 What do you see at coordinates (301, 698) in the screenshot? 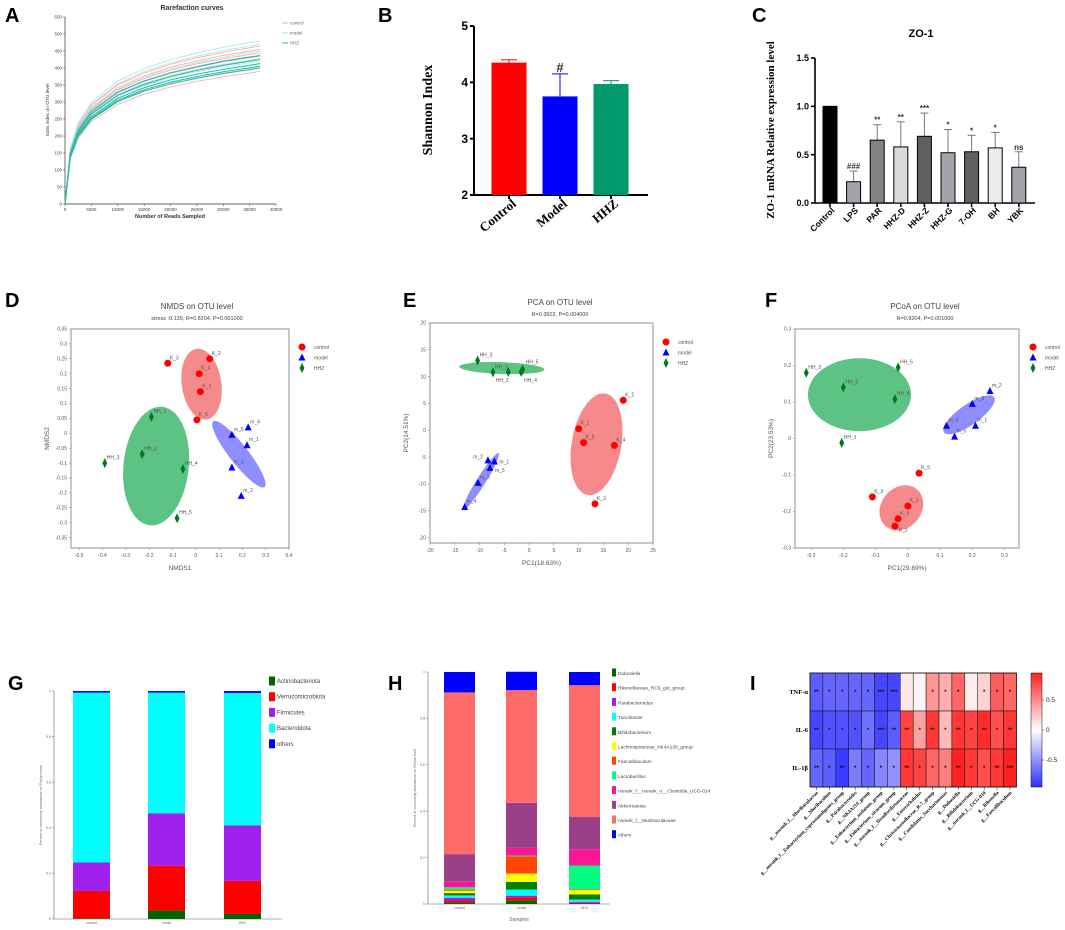
I see `legend-label: Verrucomicrobiota` at bounding box center [301, 698].